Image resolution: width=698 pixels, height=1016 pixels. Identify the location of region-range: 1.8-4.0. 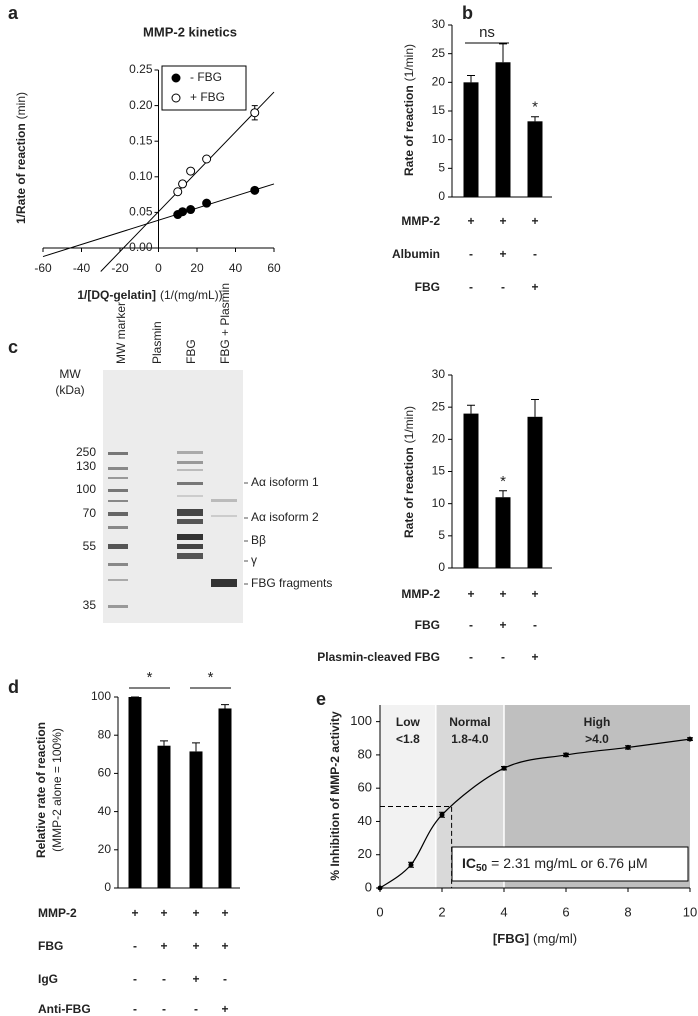
(470, 739).